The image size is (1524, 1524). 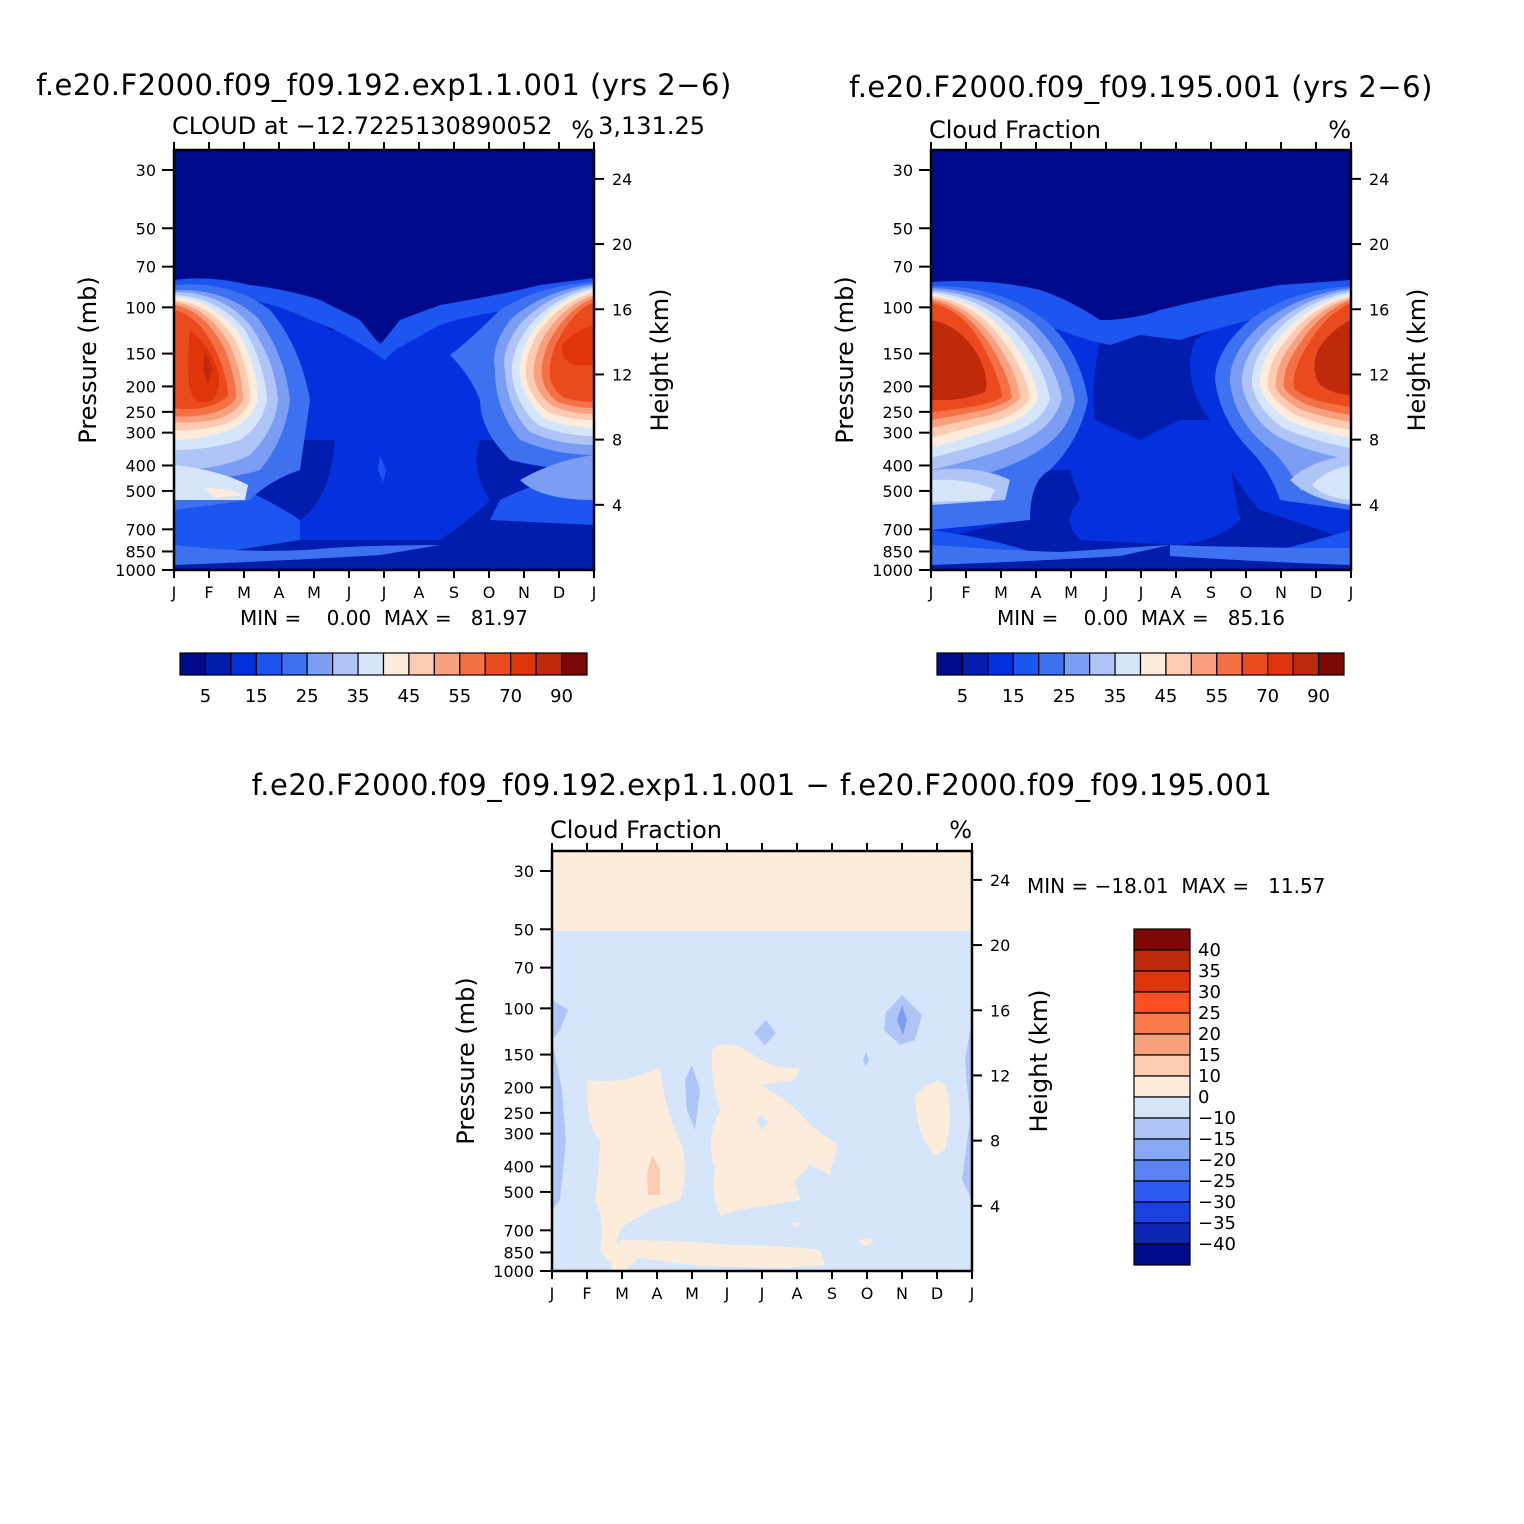 What do you see at coordinates (651, 126) in the screenshot?
I see `panel-subtitle-extra: 3,131.25` at bounding box center [651, 126].